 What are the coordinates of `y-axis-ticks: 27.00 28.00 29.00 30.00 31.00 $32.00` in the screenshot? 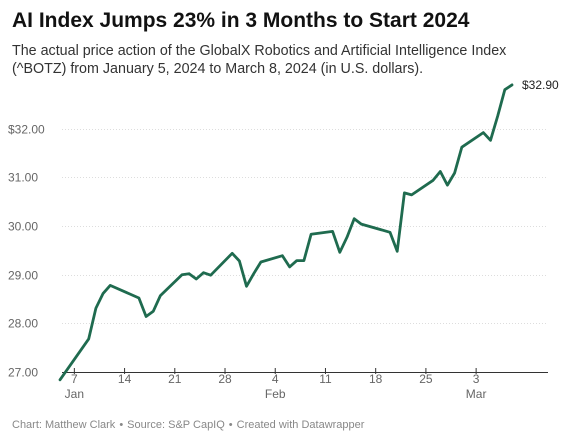 It's located at (26, 251).